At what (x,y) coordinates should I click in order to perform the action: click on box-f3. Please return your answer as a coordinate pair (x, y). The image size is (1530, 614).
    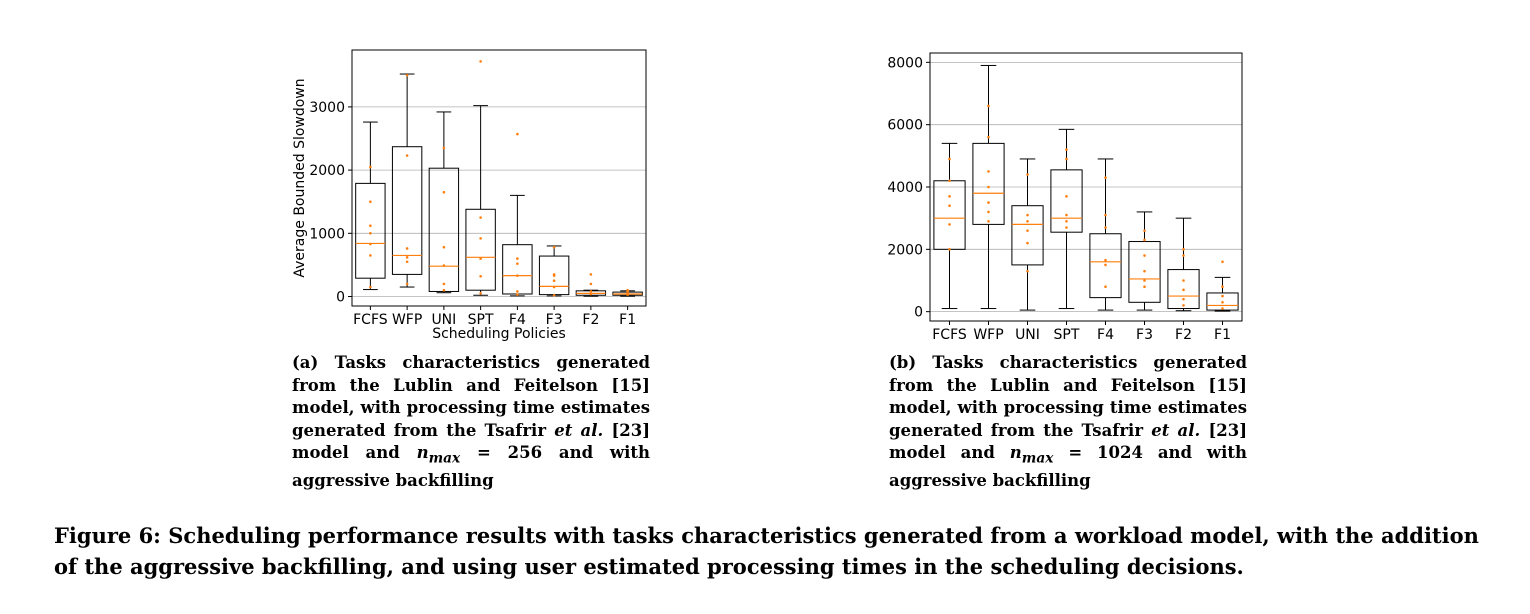
    Looking at the image, I should click on (1144, 272).